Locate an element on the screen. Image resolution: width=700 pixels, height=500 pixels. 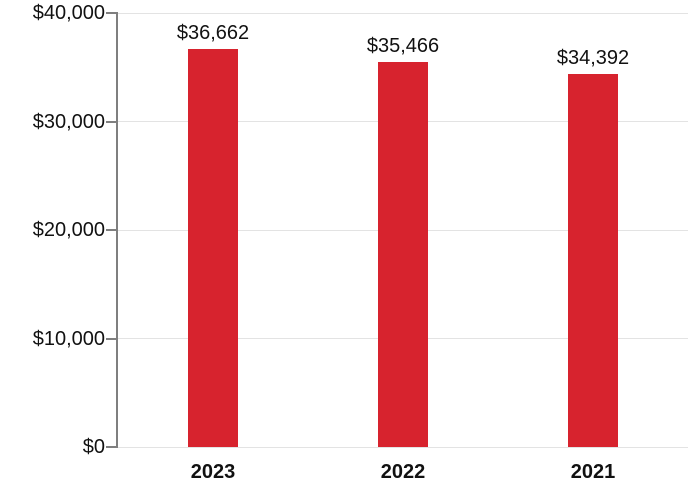
bar-value-label: $35,466 is located at coordinates (403, 46).